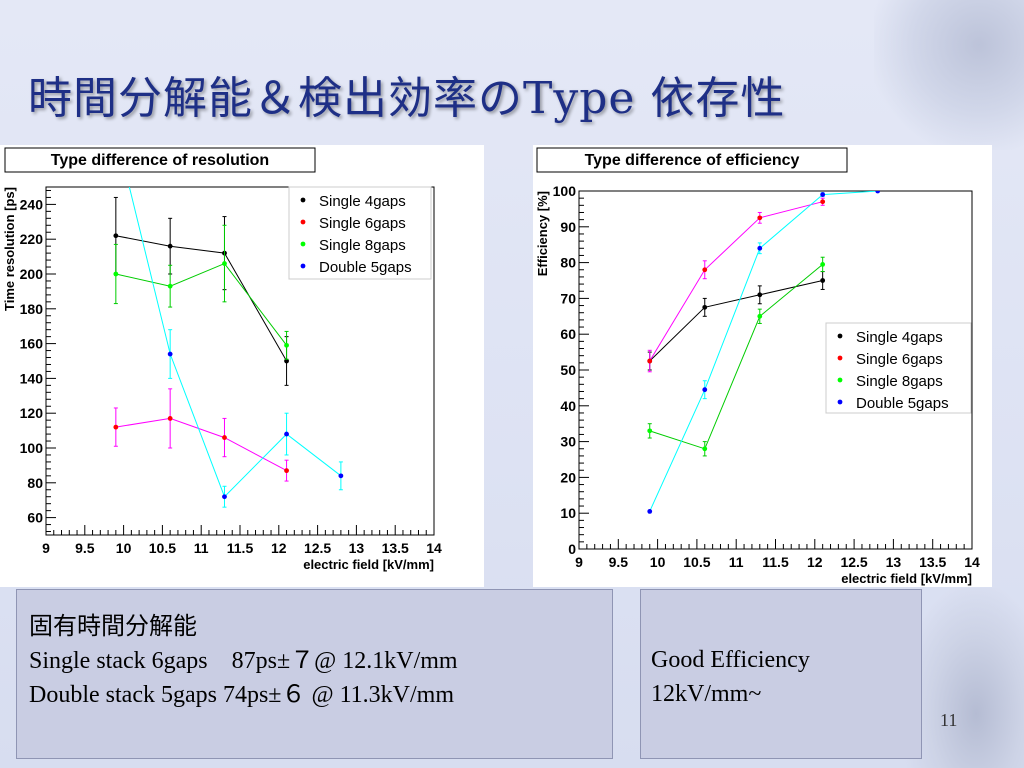 This screenshot has height=768, width=1024. What do you see at coordinates (113, 627) in the screenshot?
I see `summary-heading: 固有時間分解能` at bounding box center [113, 627].